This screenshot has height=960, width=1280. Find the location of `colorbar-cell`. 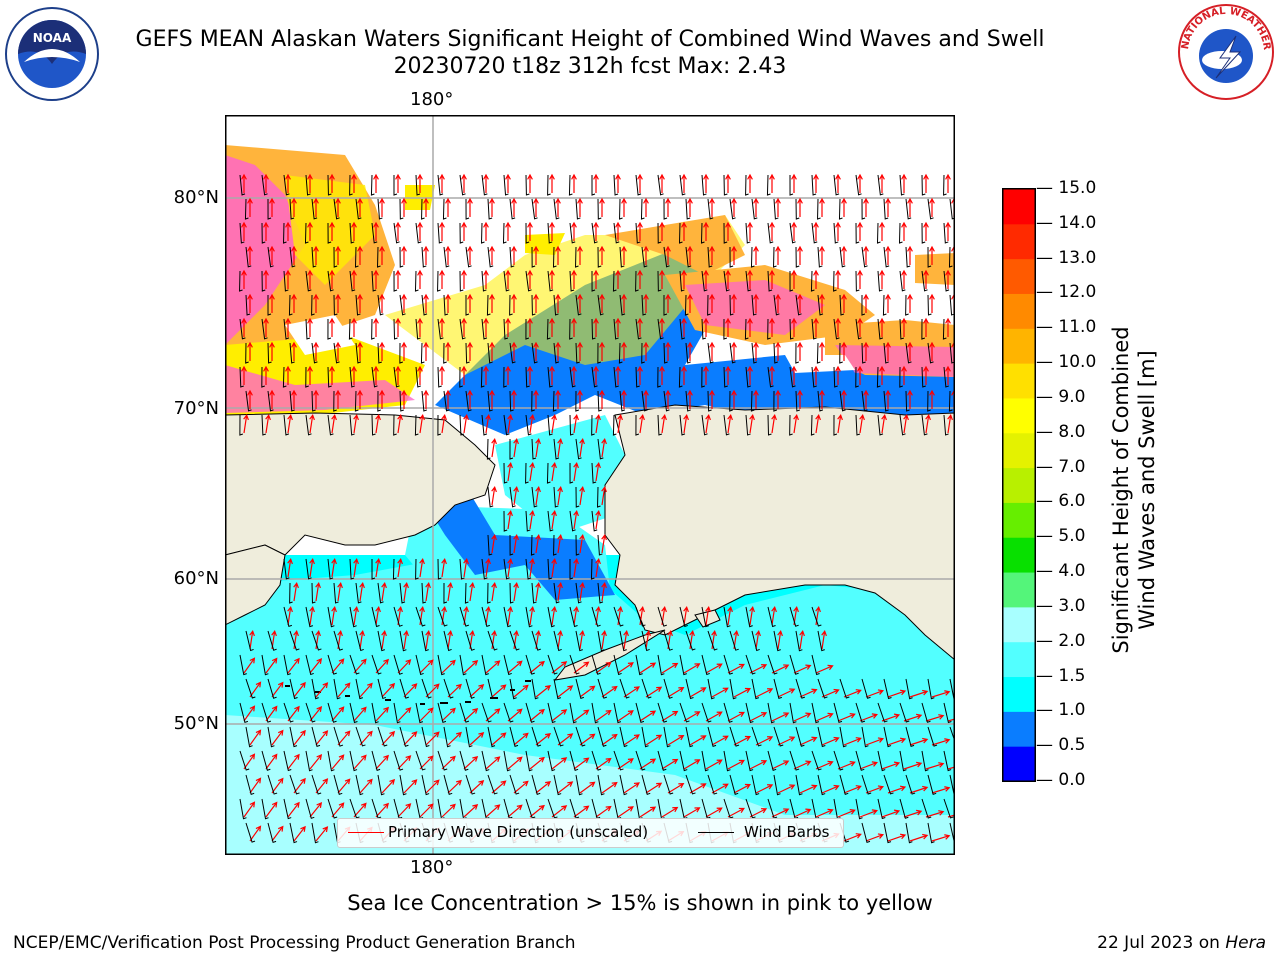

colorbar-cell is located at coordinates (1019, 311).